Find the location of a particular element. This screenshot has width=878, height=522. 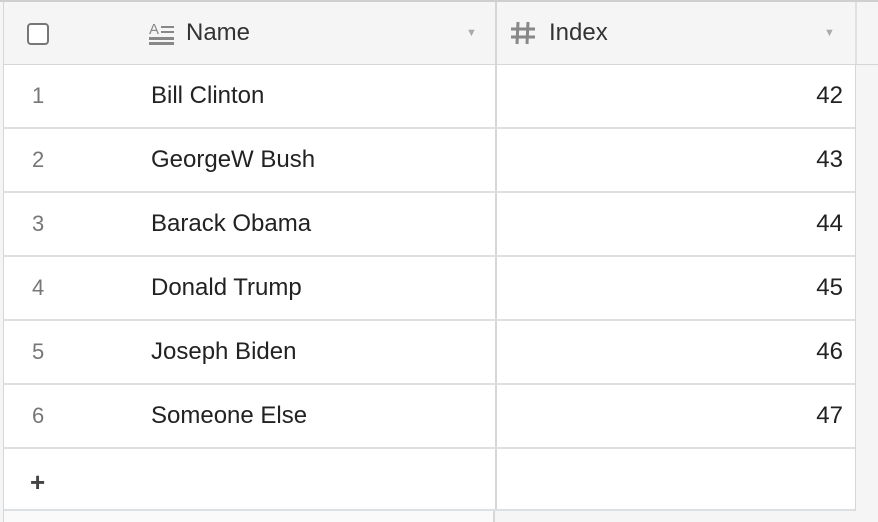

column-header-index: Index ▼ is located at coordinates (682, 33).